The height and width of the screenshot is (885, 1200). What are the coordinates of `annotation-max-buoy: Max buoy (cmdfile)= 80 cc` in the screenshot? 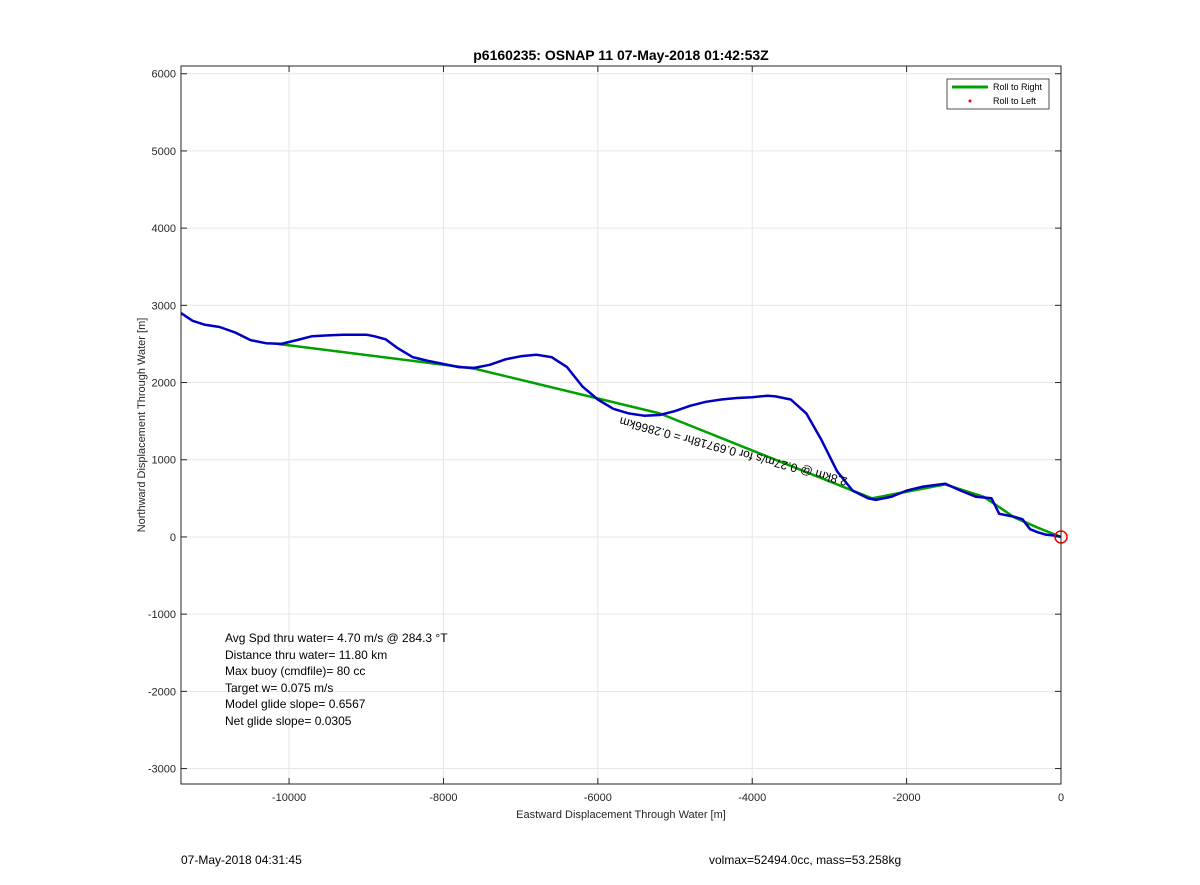 It's located at (295, 671).